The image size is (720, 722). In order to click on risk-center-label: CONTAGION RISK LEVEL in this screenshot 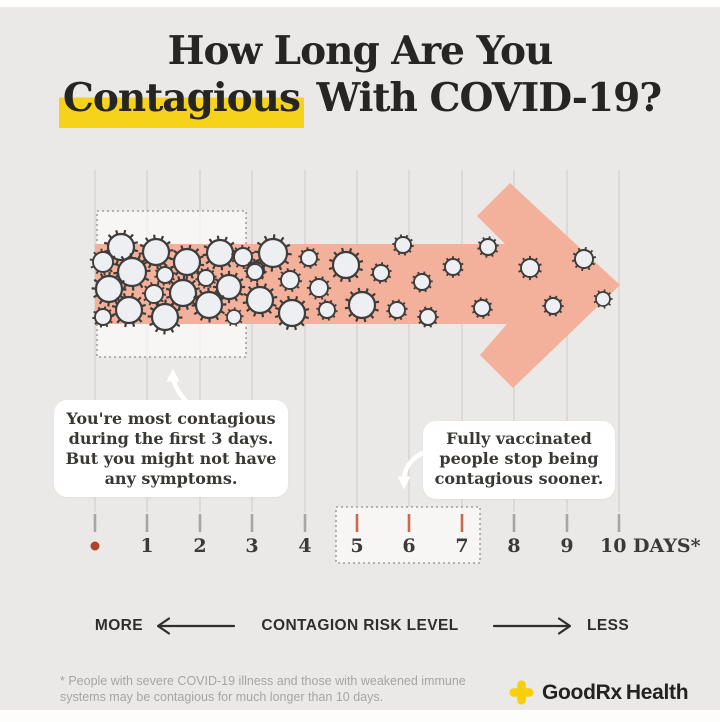, I will do `click(360, 625)`.